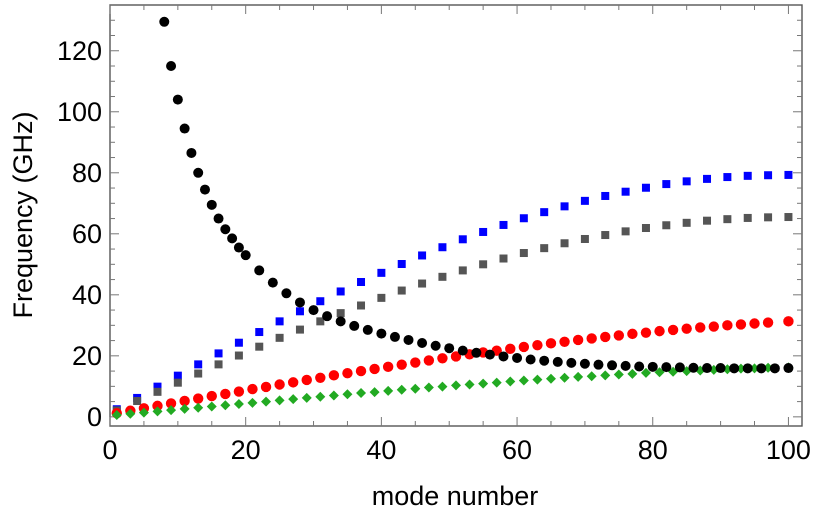  Describe the element at coordinates (87, 173) in the screenshot. I see `y-tick-label: 80` at that location.